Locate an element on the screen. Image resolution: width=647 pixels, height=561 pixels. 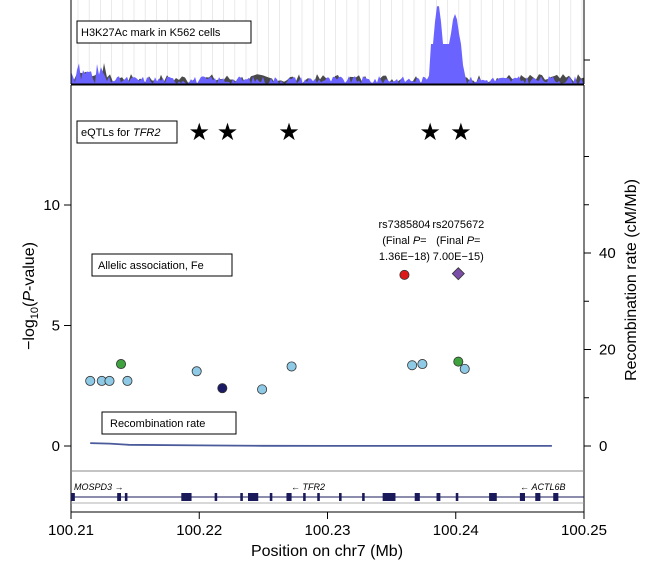
eqtl-label: eQTLs for TFR2 is located at coordinates (120, 133).